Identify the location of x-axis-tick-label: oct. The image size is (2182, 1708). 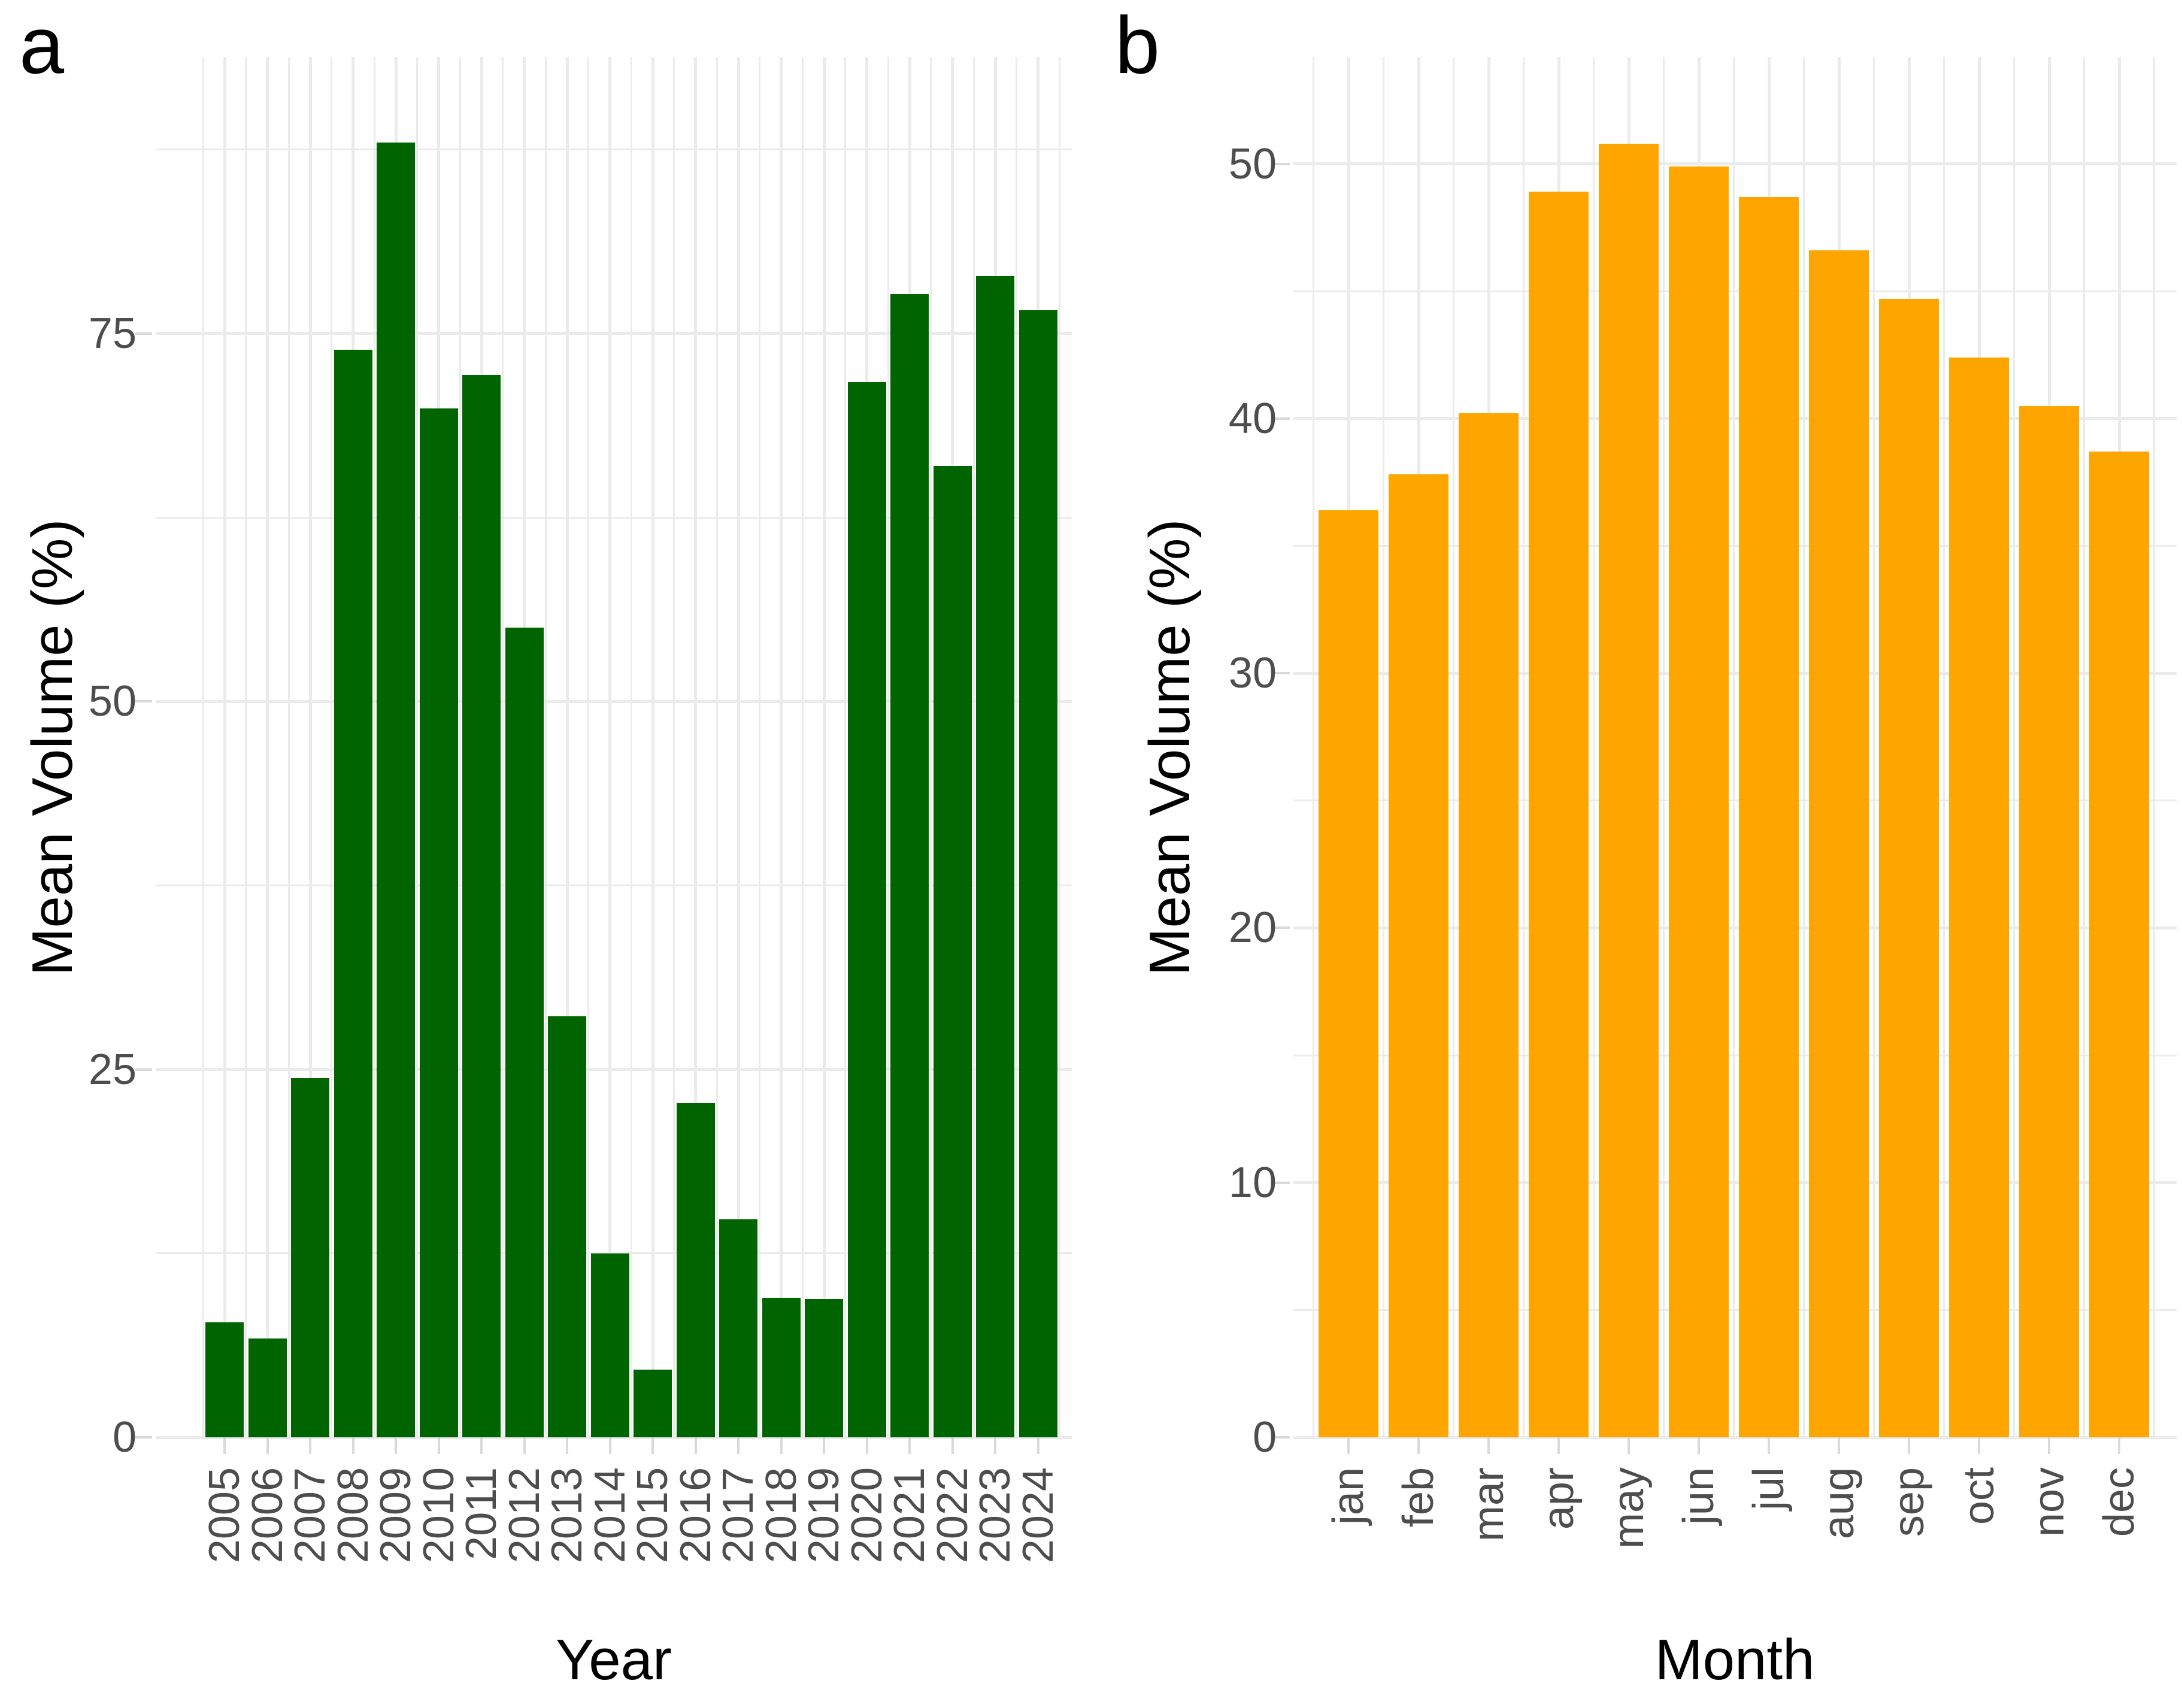
(1979, 1496).